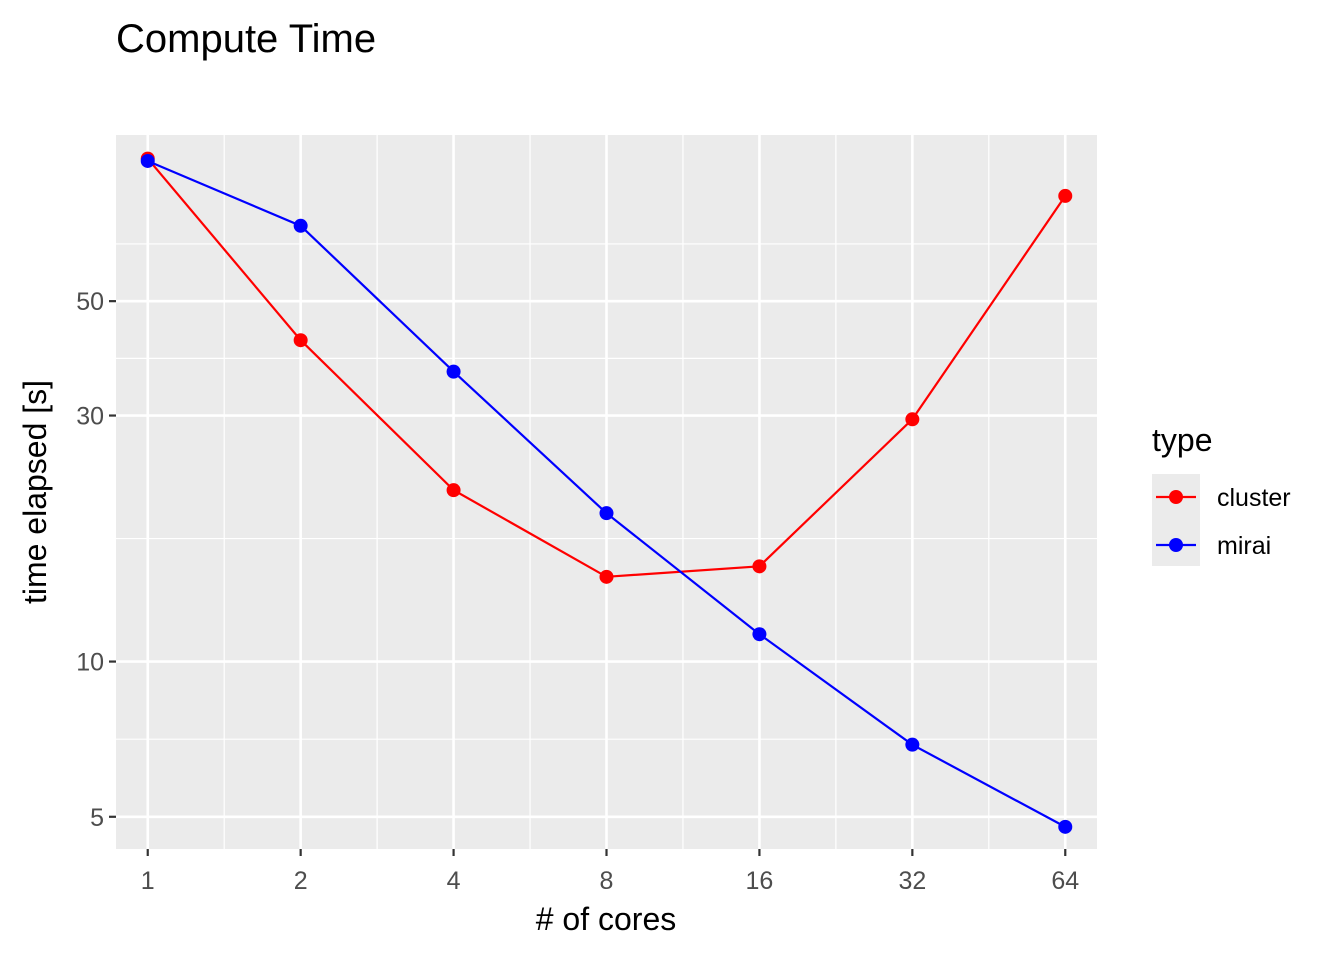 Image resolution: width=1344 pixels, height=960 pixels. I want to click on x-tick-label: 2, so click(301, 881).